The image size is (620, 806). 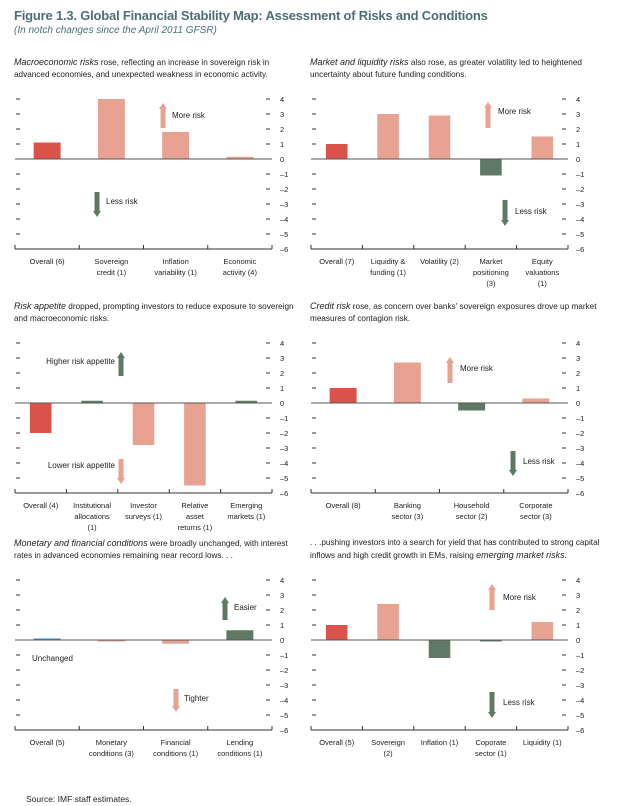 What do you see at coordinates (542, 742) in the screenshot?
I see `category-label: Liquidity (1)` at bounding box center [542, 742].